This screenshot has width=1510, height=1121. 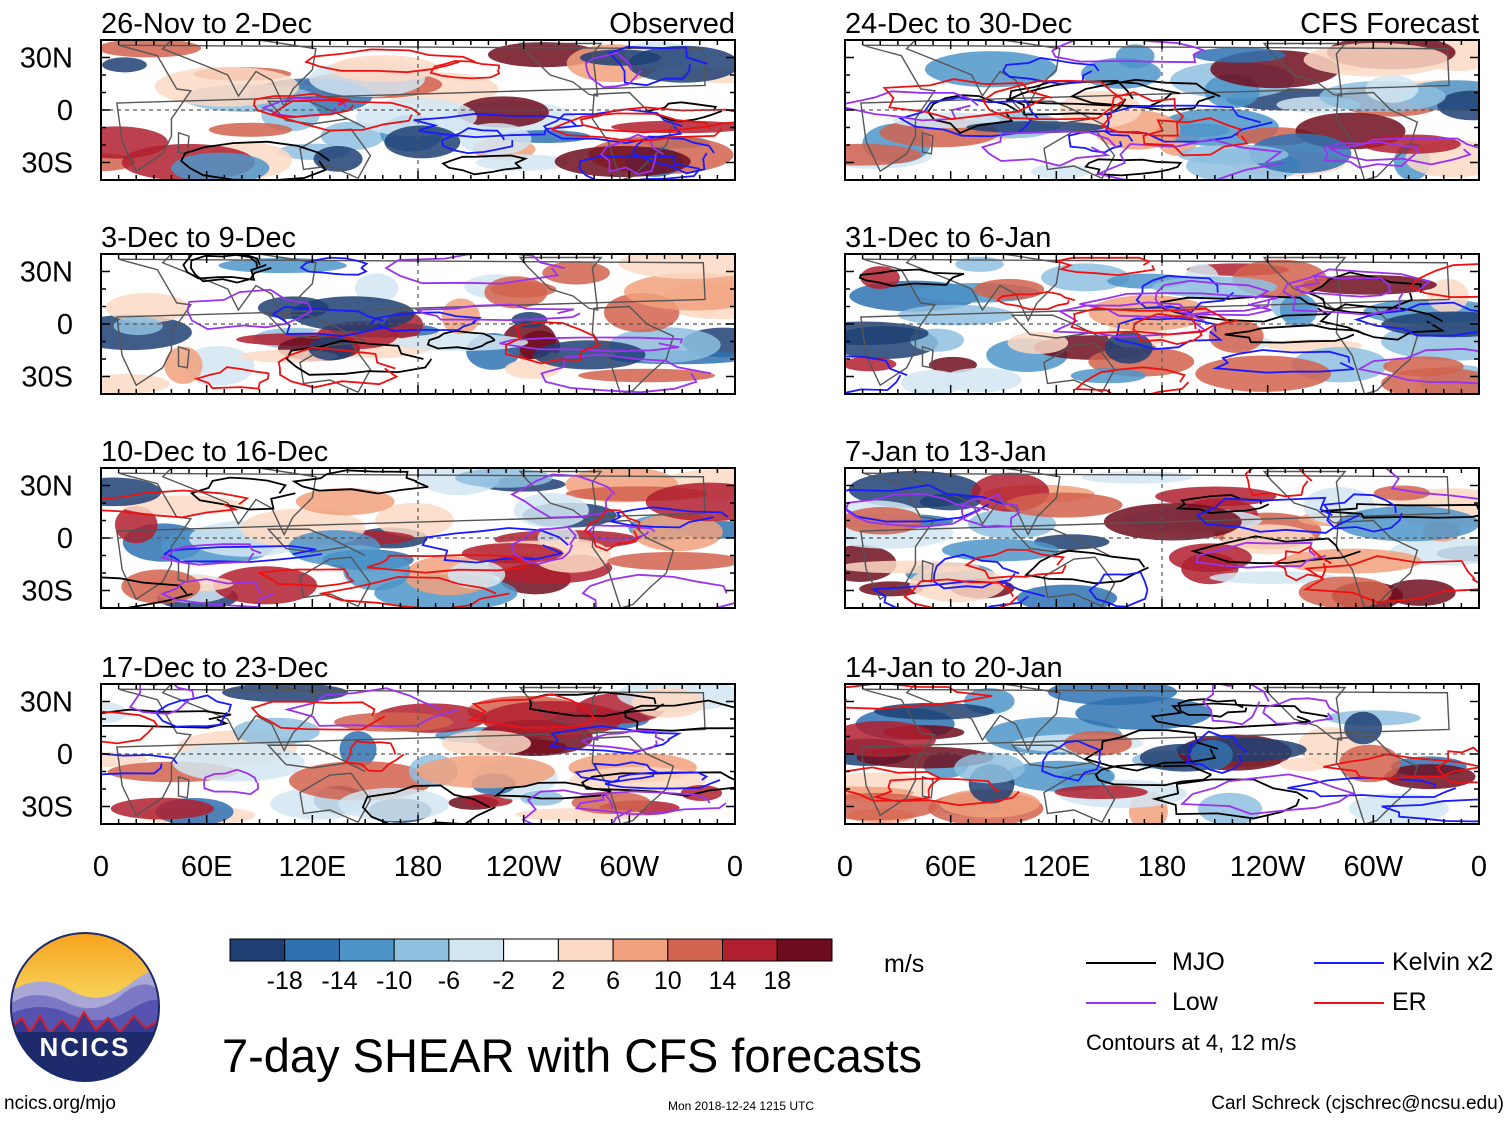 I want to click on colorbar: -18 -14 -10 -6 -2 2 6 10 14 18, so click(x=531, y=966).